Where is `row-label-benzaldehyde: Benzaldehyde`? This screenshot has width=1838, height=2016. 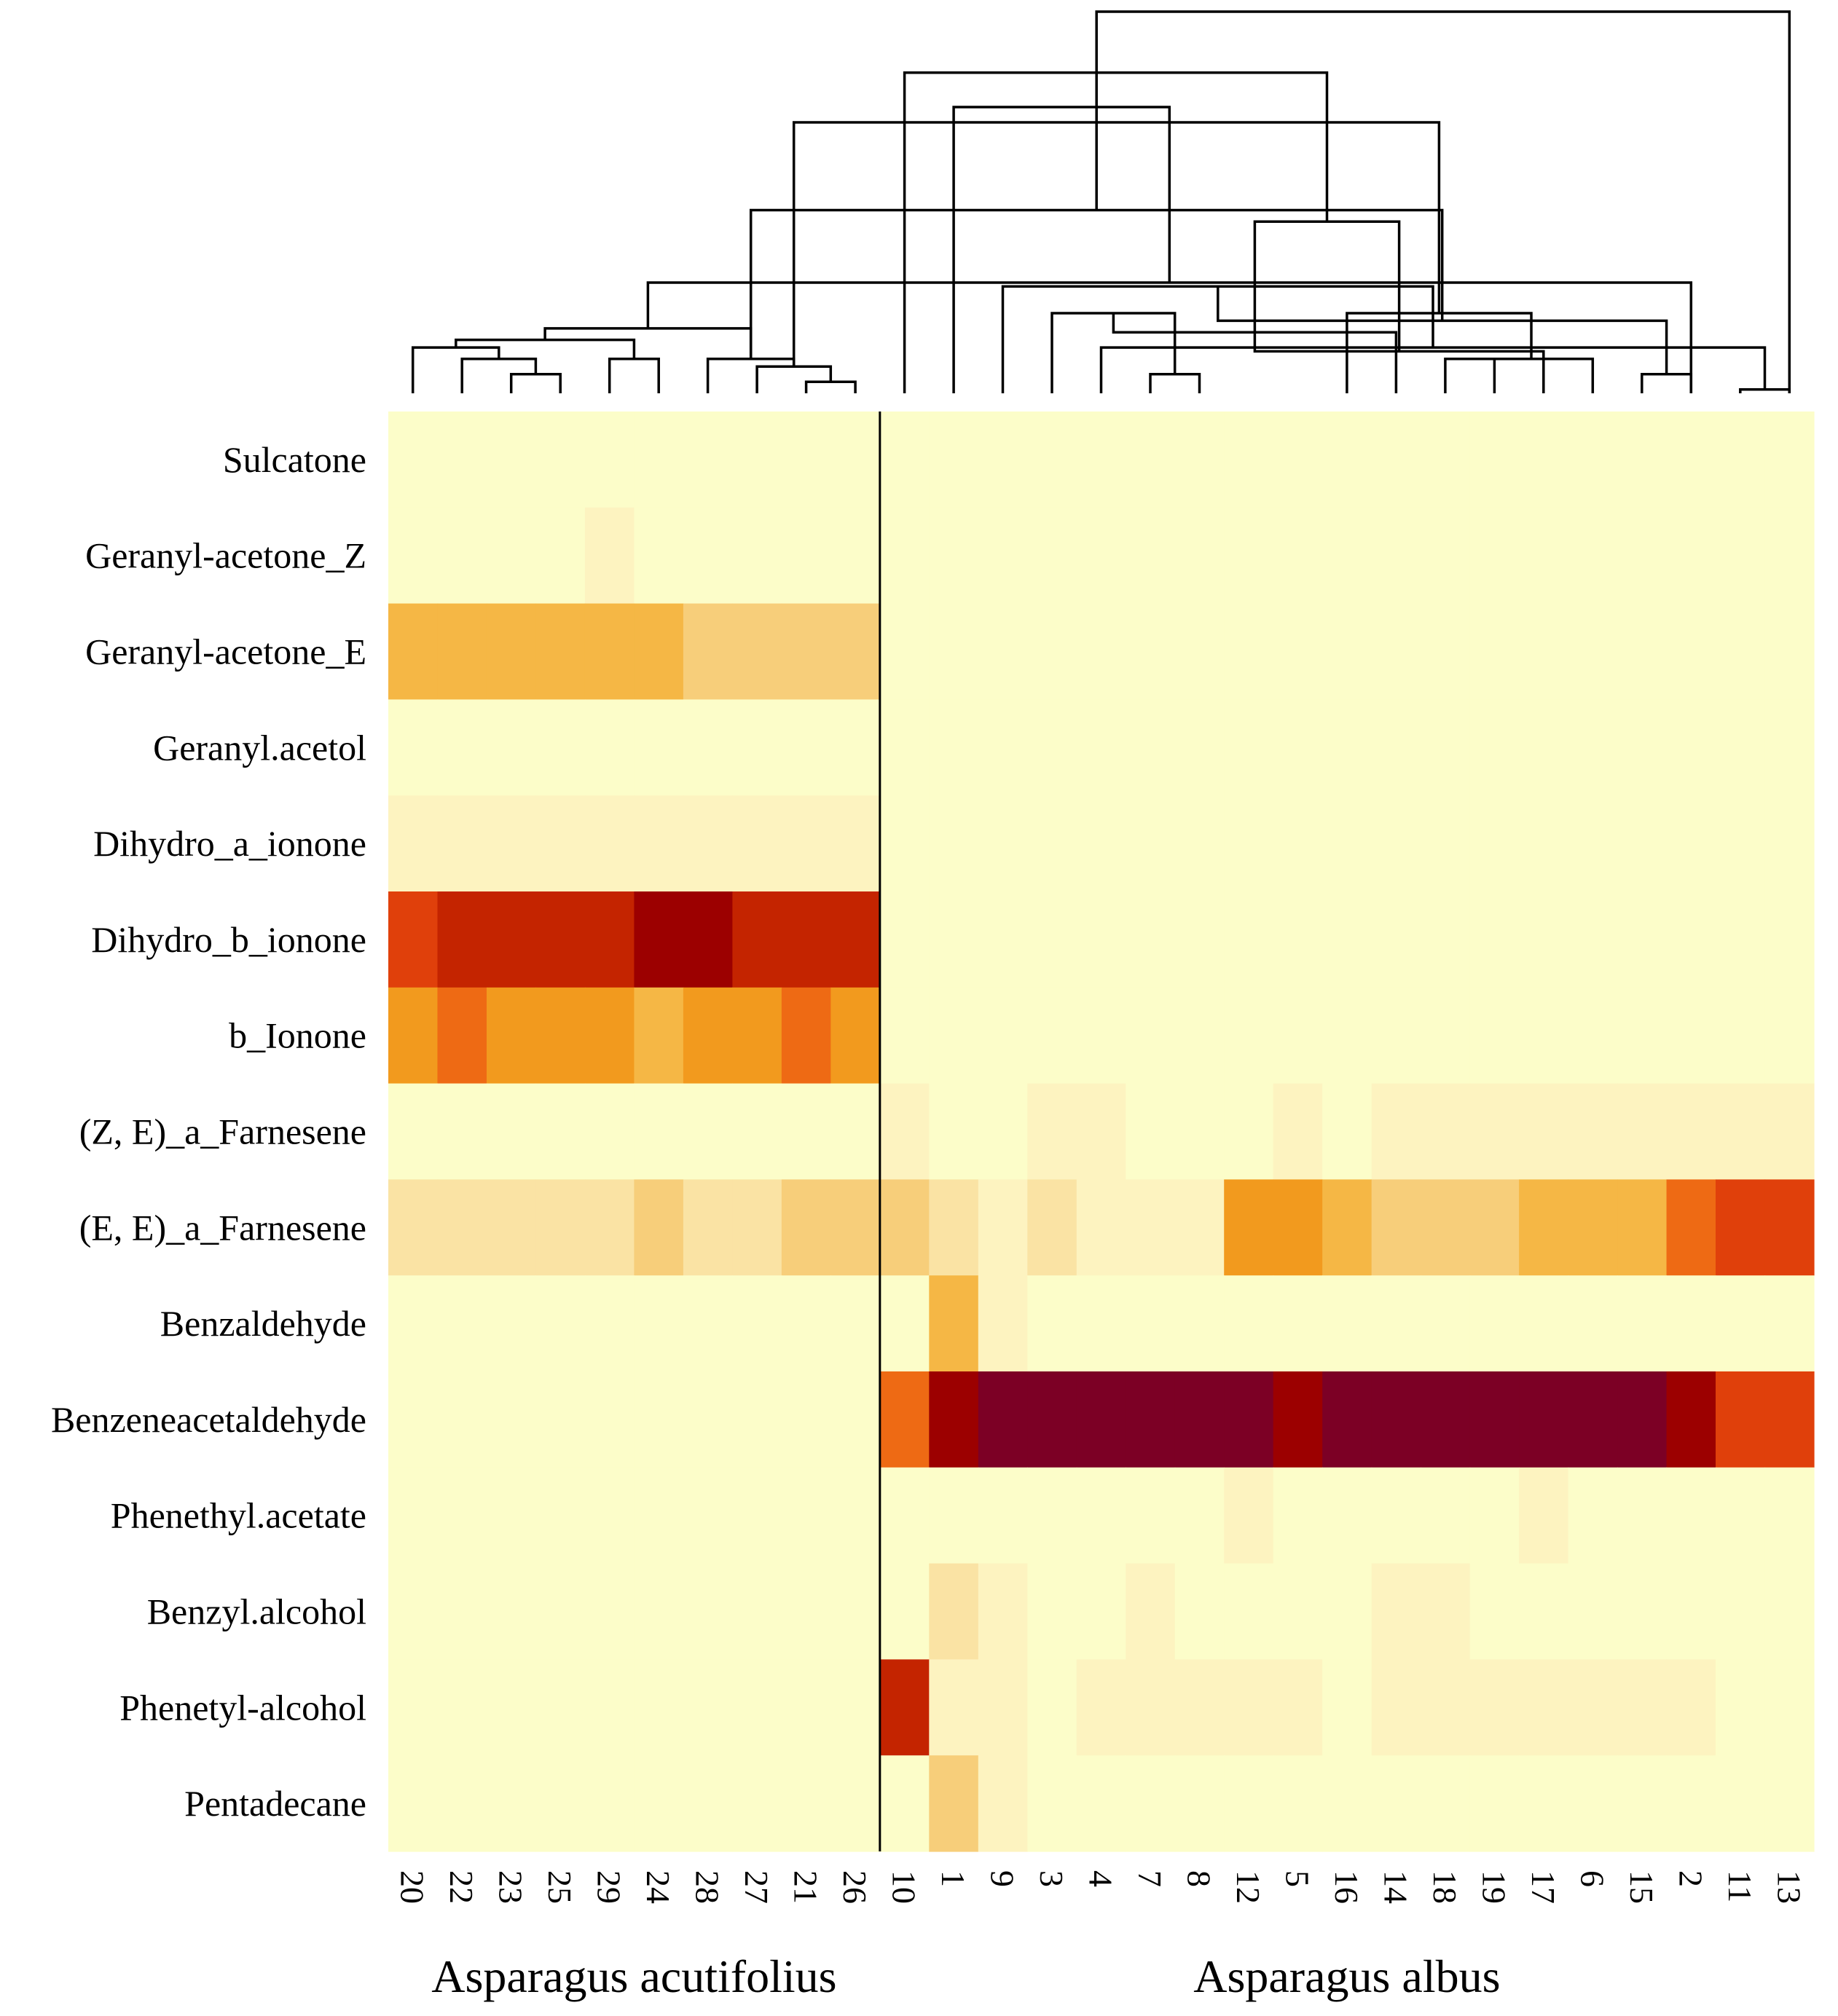 row-label-benzaldehyde: Benzaldehyde is located at coordinates (263, 1323).